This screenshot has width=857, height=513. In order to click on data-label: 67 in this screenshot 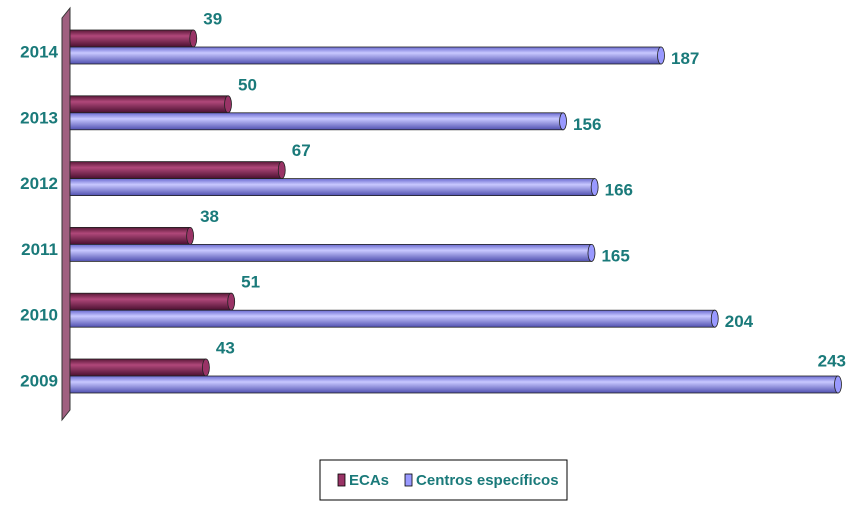, I will do `click(301, 150)`.